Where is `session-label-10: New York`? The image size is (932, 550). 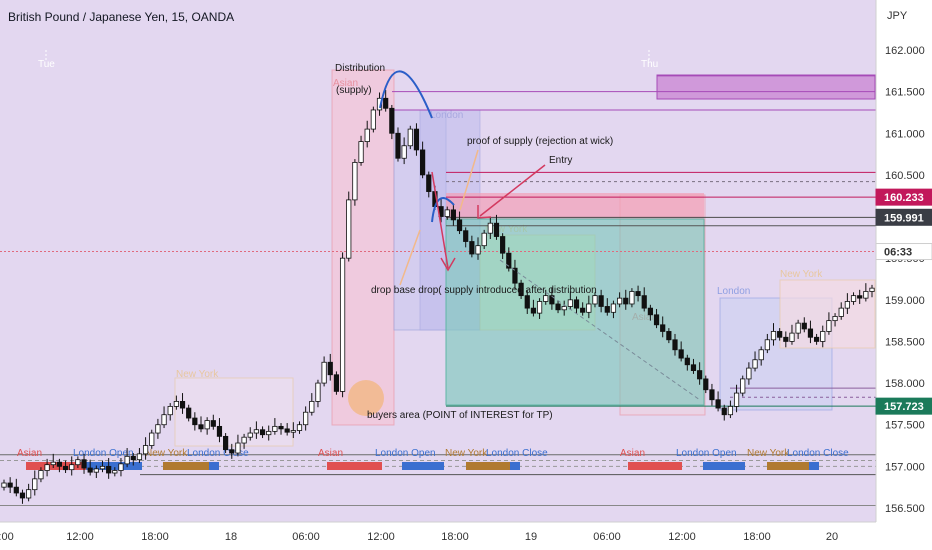
session-label-10: New York is located at coordinates (768, 453).